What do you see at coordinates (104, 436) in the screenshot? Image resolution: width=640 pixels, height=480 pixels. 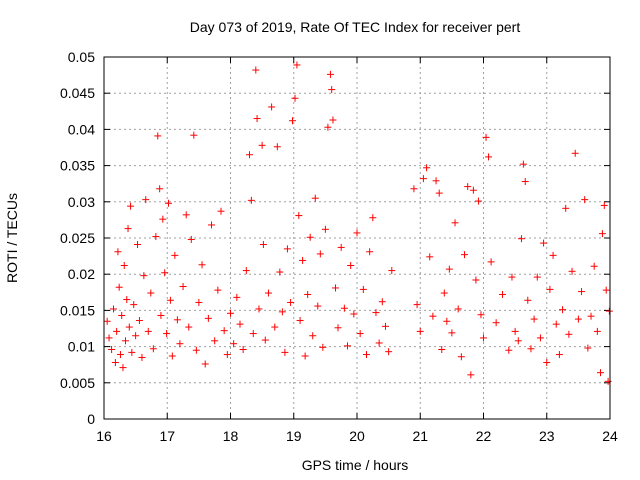 I see `x-tick-label: 16` at bounding box center [104, 436].